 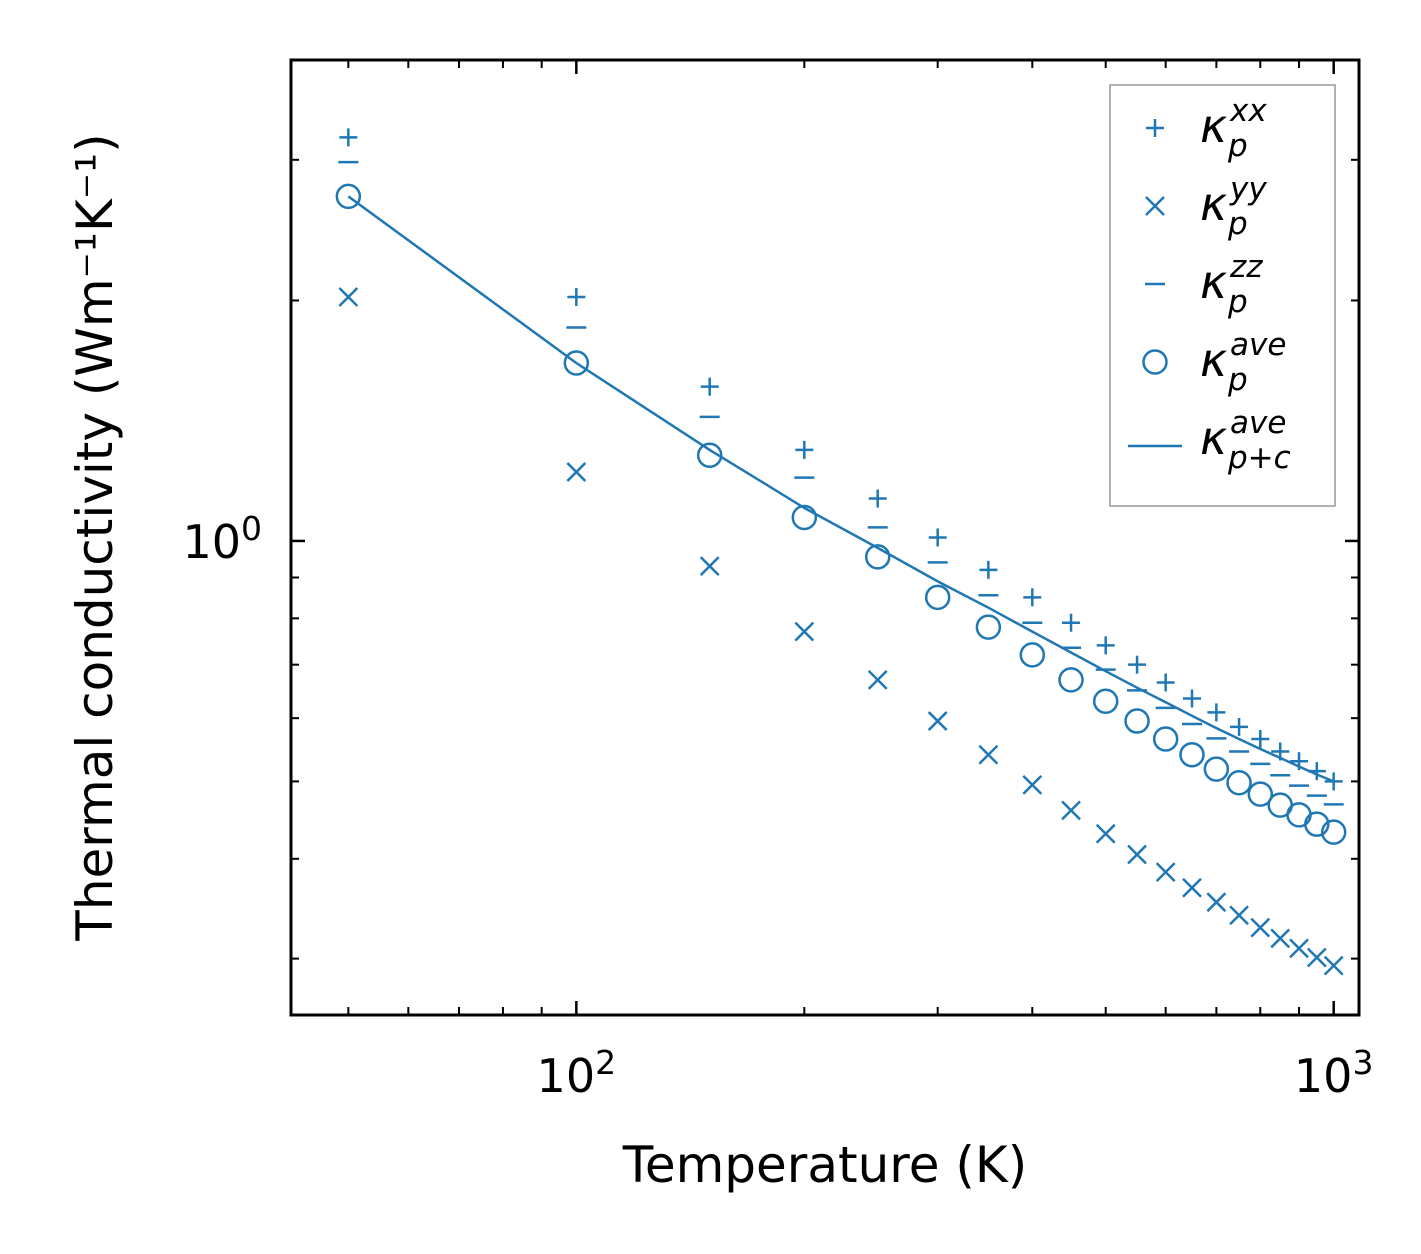 What do you see at coordinates (1155, 128) in the screenshot?
I see `legend-marker-xx` at bounding box center [1155, 128].